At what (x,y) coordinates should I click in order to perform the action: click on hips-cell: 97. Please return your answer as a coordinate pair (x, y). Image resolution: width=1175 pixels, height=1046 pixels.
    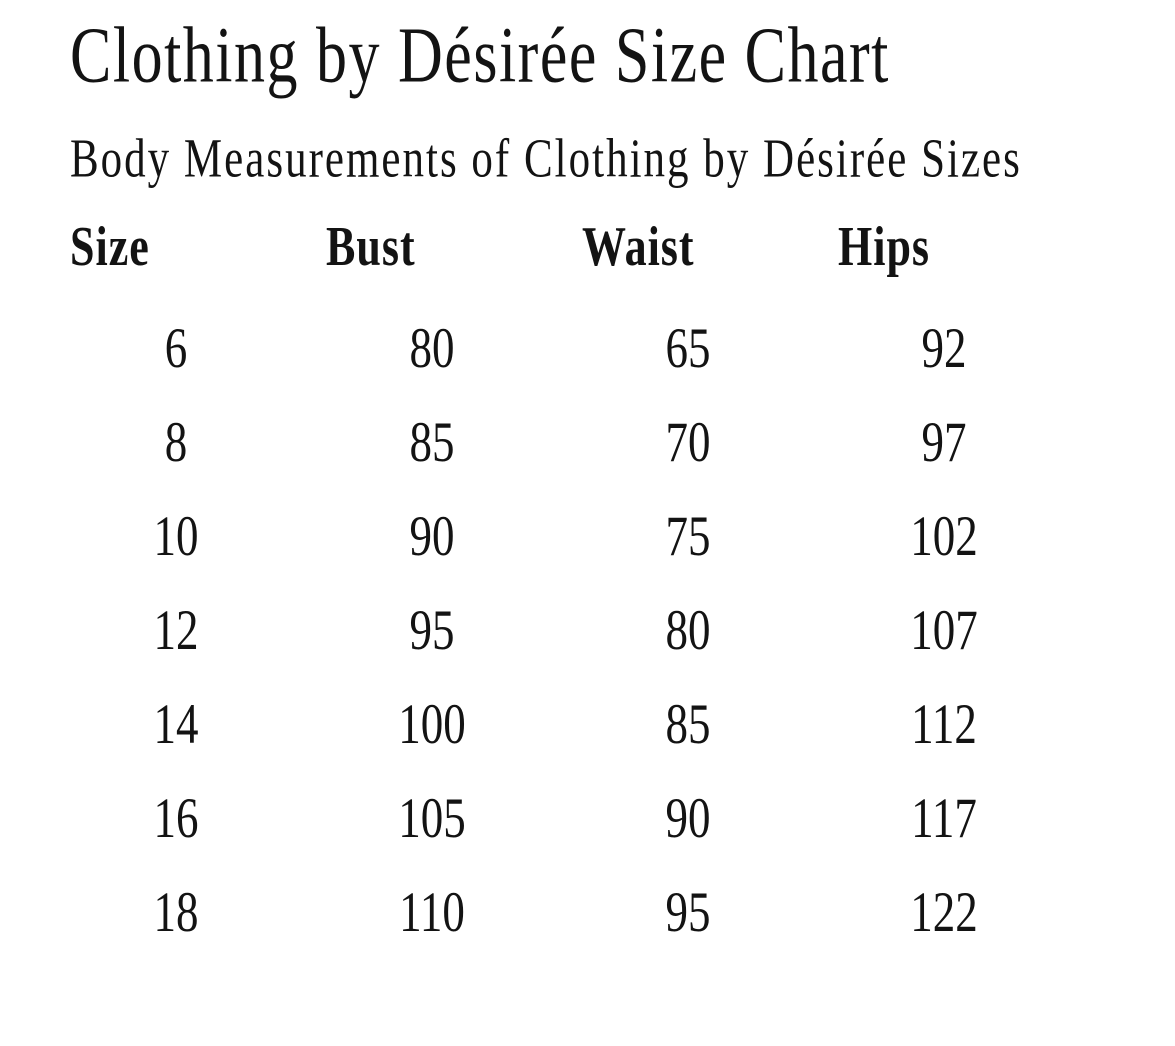
    Looking at the image, I should click on (944, 442).